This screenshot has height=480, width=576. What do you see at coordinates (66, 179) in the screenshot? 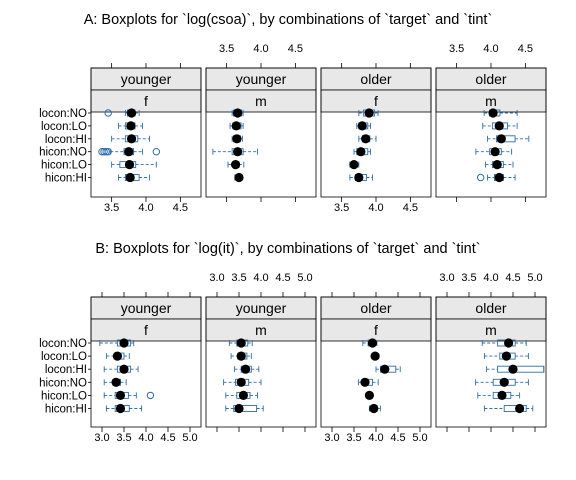
I see `category-label: hicon:HI` at bounding box center [66, 179].